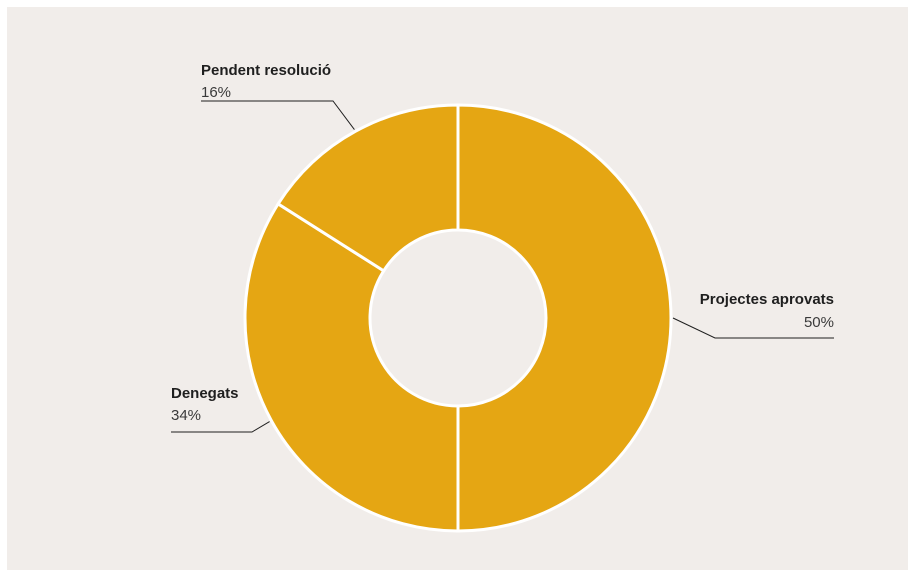  What do you see at coordinates (186, 415) in the screenshot?
I see `slice-value-denegats: 34%` at bounding box center [186, 415].